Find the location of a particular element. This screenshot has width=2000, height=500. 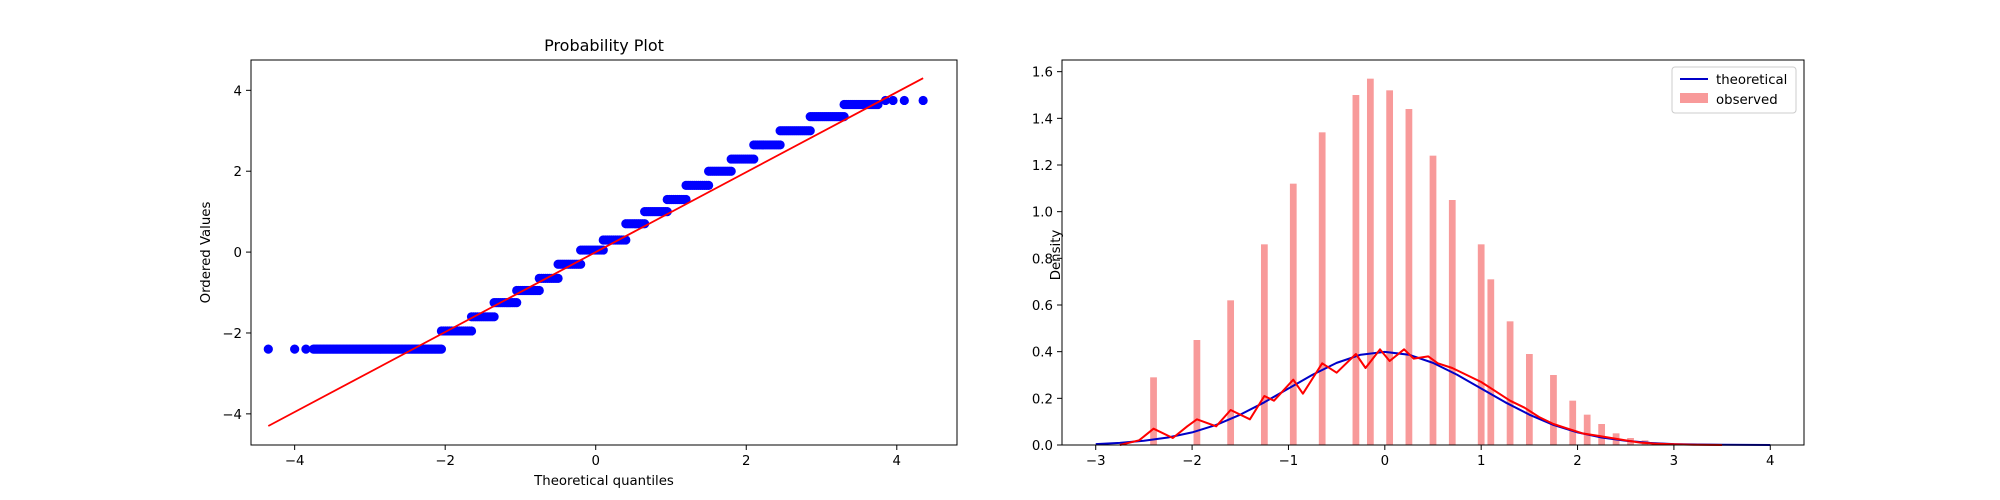

y-tick-label: 1.6 is located at coordinates (1042, 73).